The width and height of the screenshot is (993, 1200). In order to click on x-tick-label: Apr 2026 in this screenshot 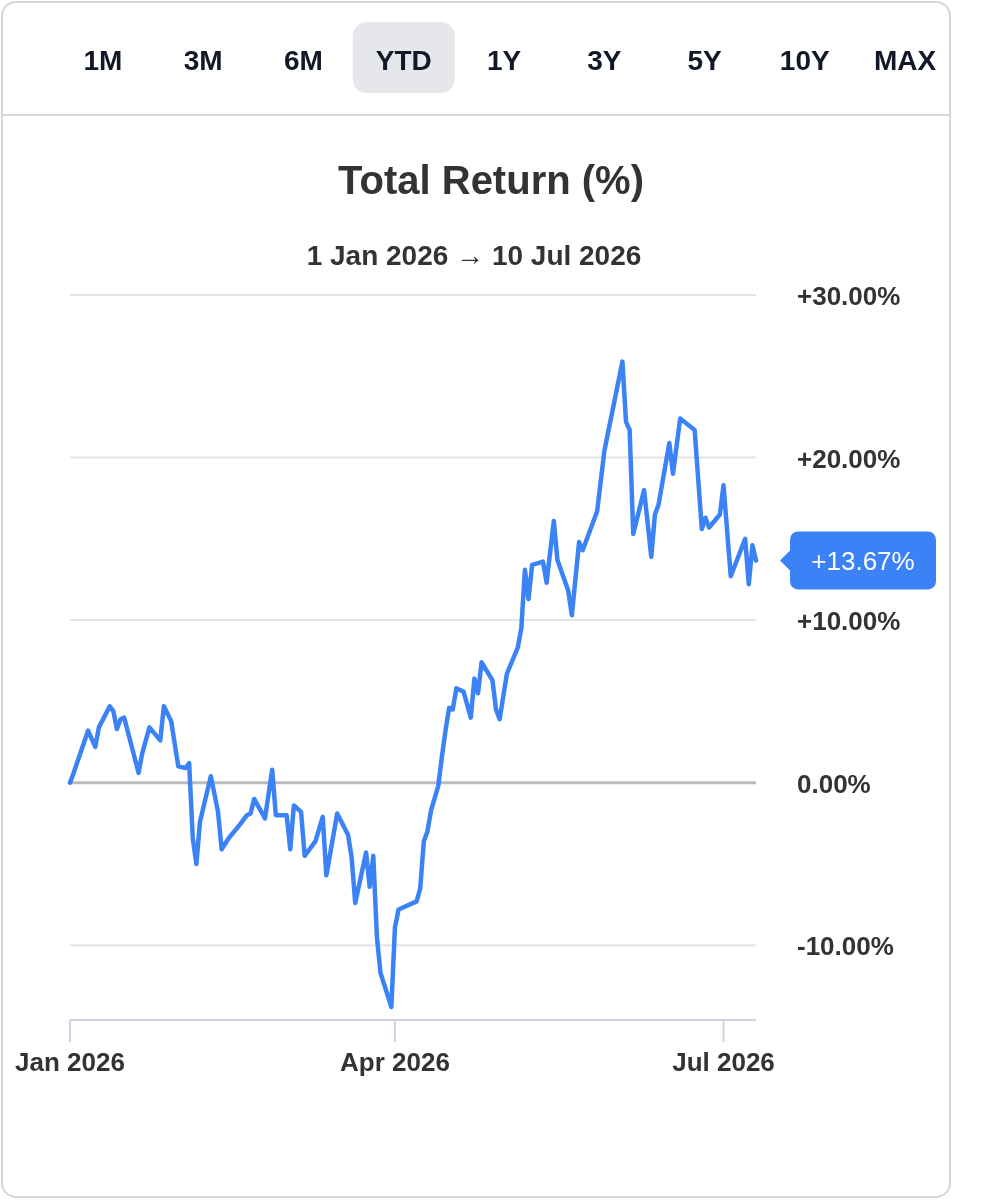, I will do `click(395, 1062)`.